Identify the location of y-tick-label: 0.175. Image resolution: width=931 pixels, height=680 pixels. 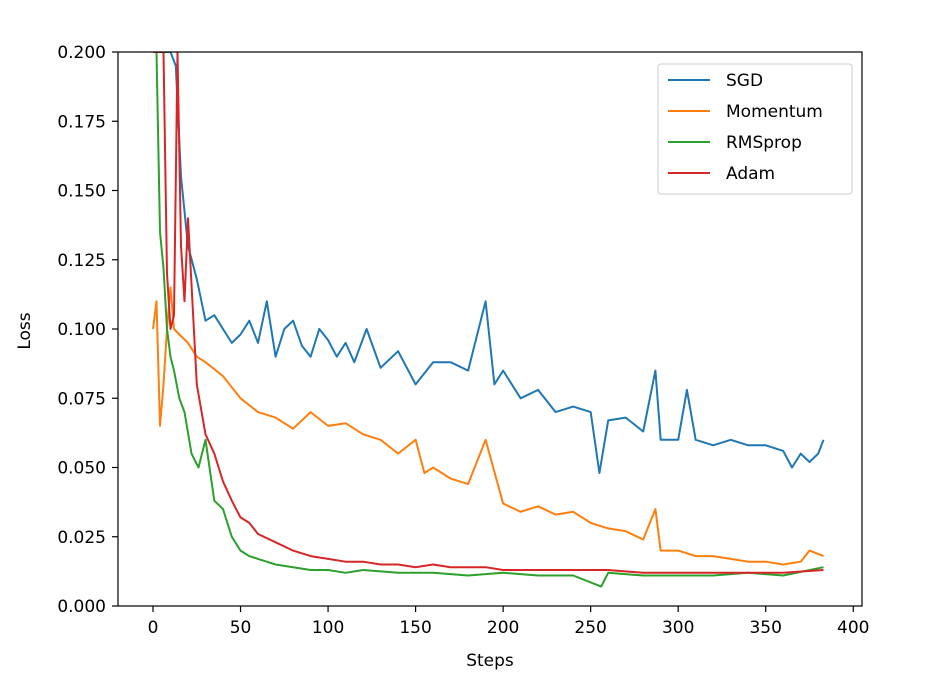
(81, 122).